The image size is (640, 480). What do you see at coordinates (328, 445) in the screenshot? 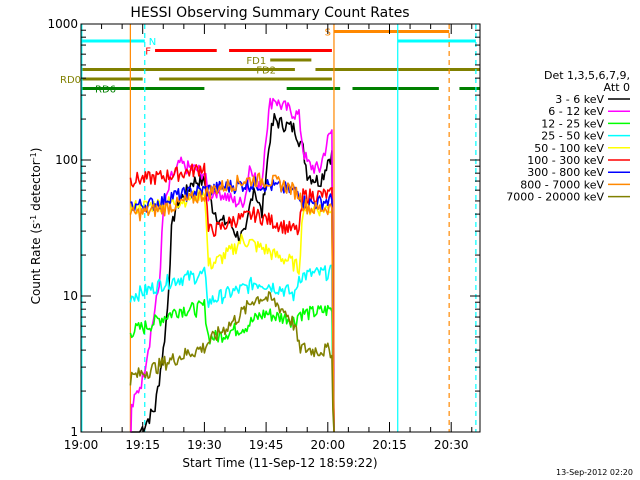
I see `x-tick-label: 20:00` at bounding box center [328, 445].